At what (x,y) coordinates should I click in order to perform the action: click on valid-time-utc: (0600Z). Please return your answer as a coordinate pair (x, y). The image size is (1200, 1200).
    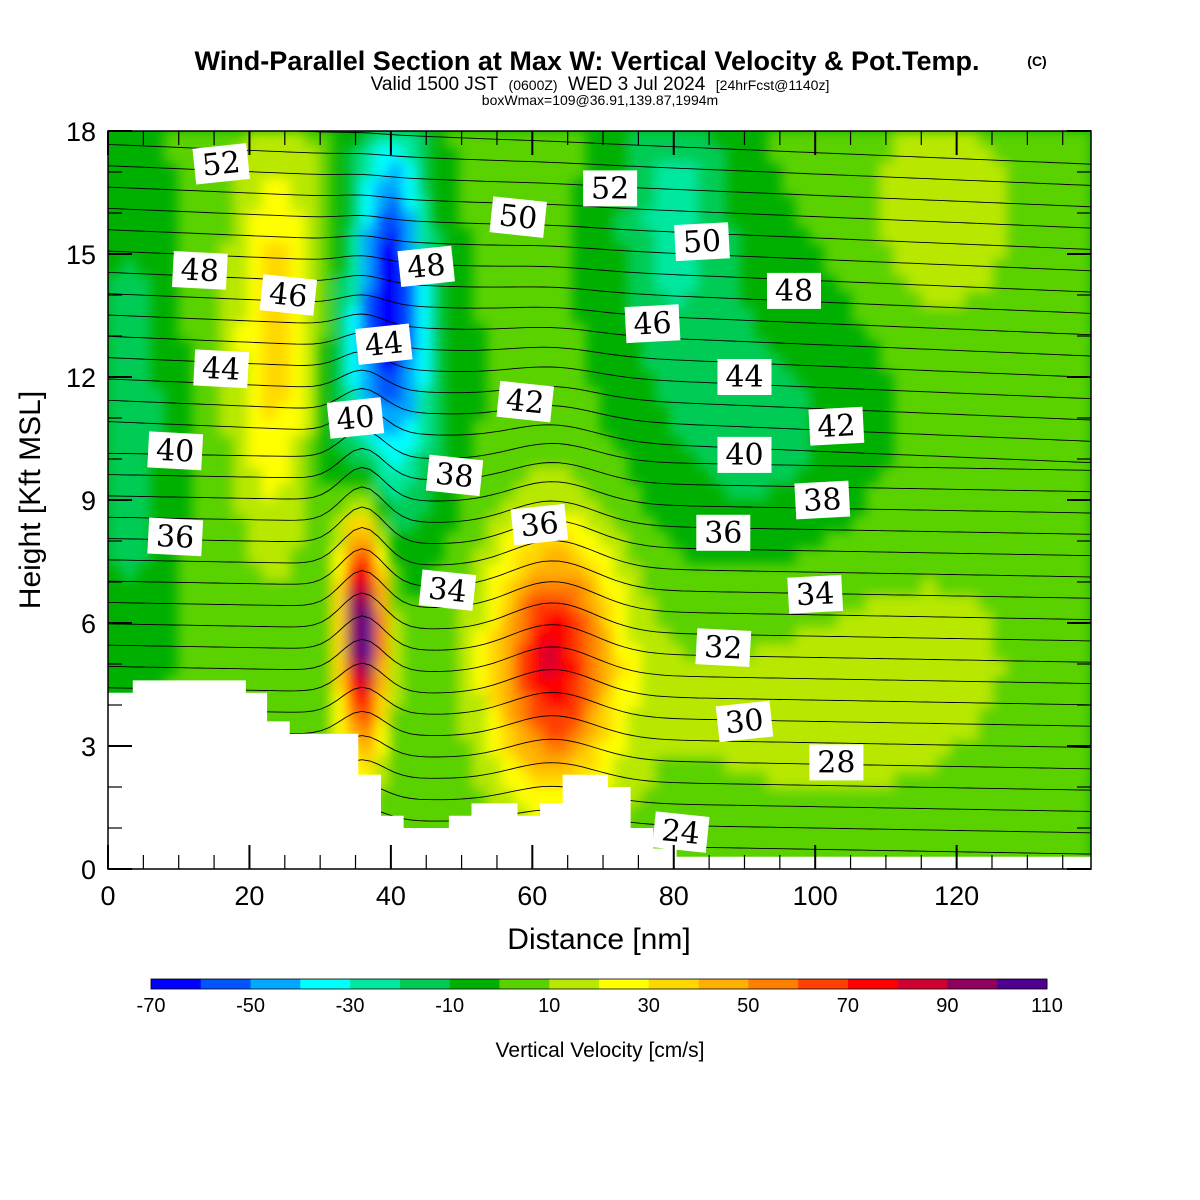
    Looking at the image, I should click on (533, 85).